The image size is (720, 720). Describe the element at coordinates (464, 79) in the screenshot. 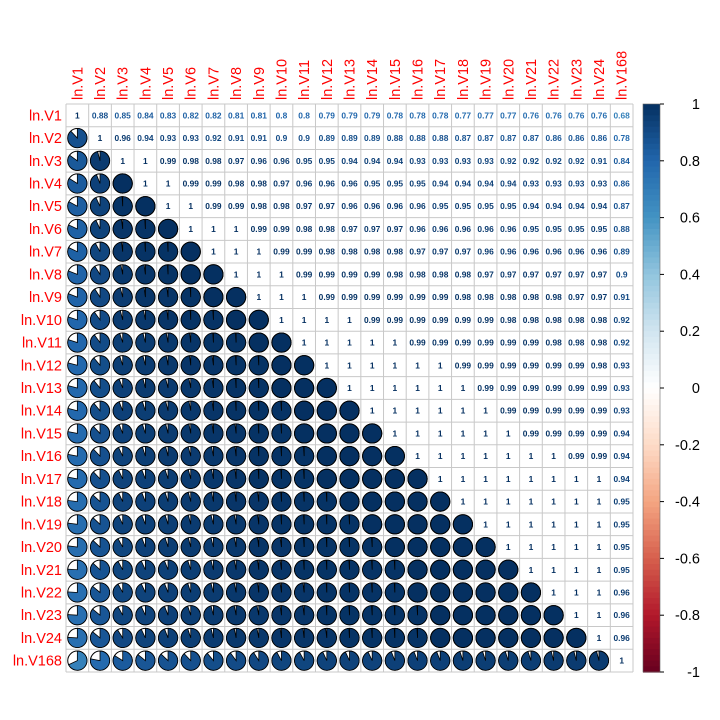

I see `column-label: ln.V18` at that location.